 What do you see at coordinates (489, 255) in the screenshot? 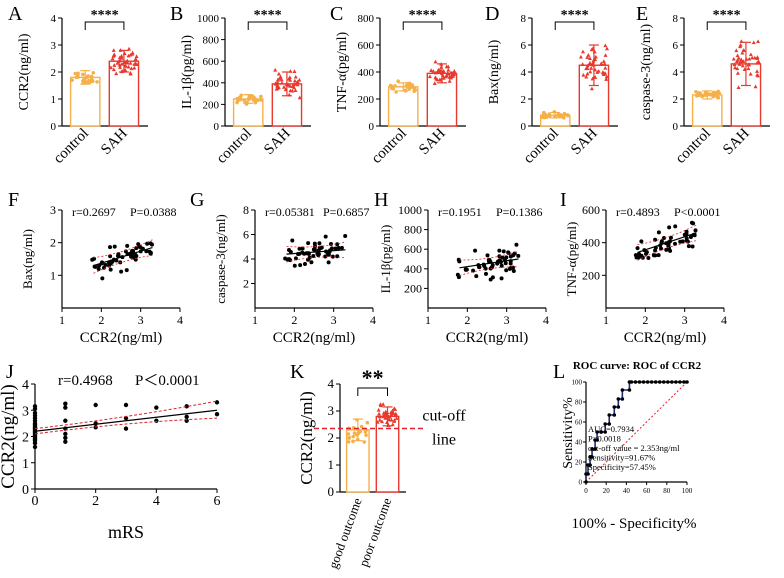
I see `confidence-band-upper-h` at bounding box center [489, 255].